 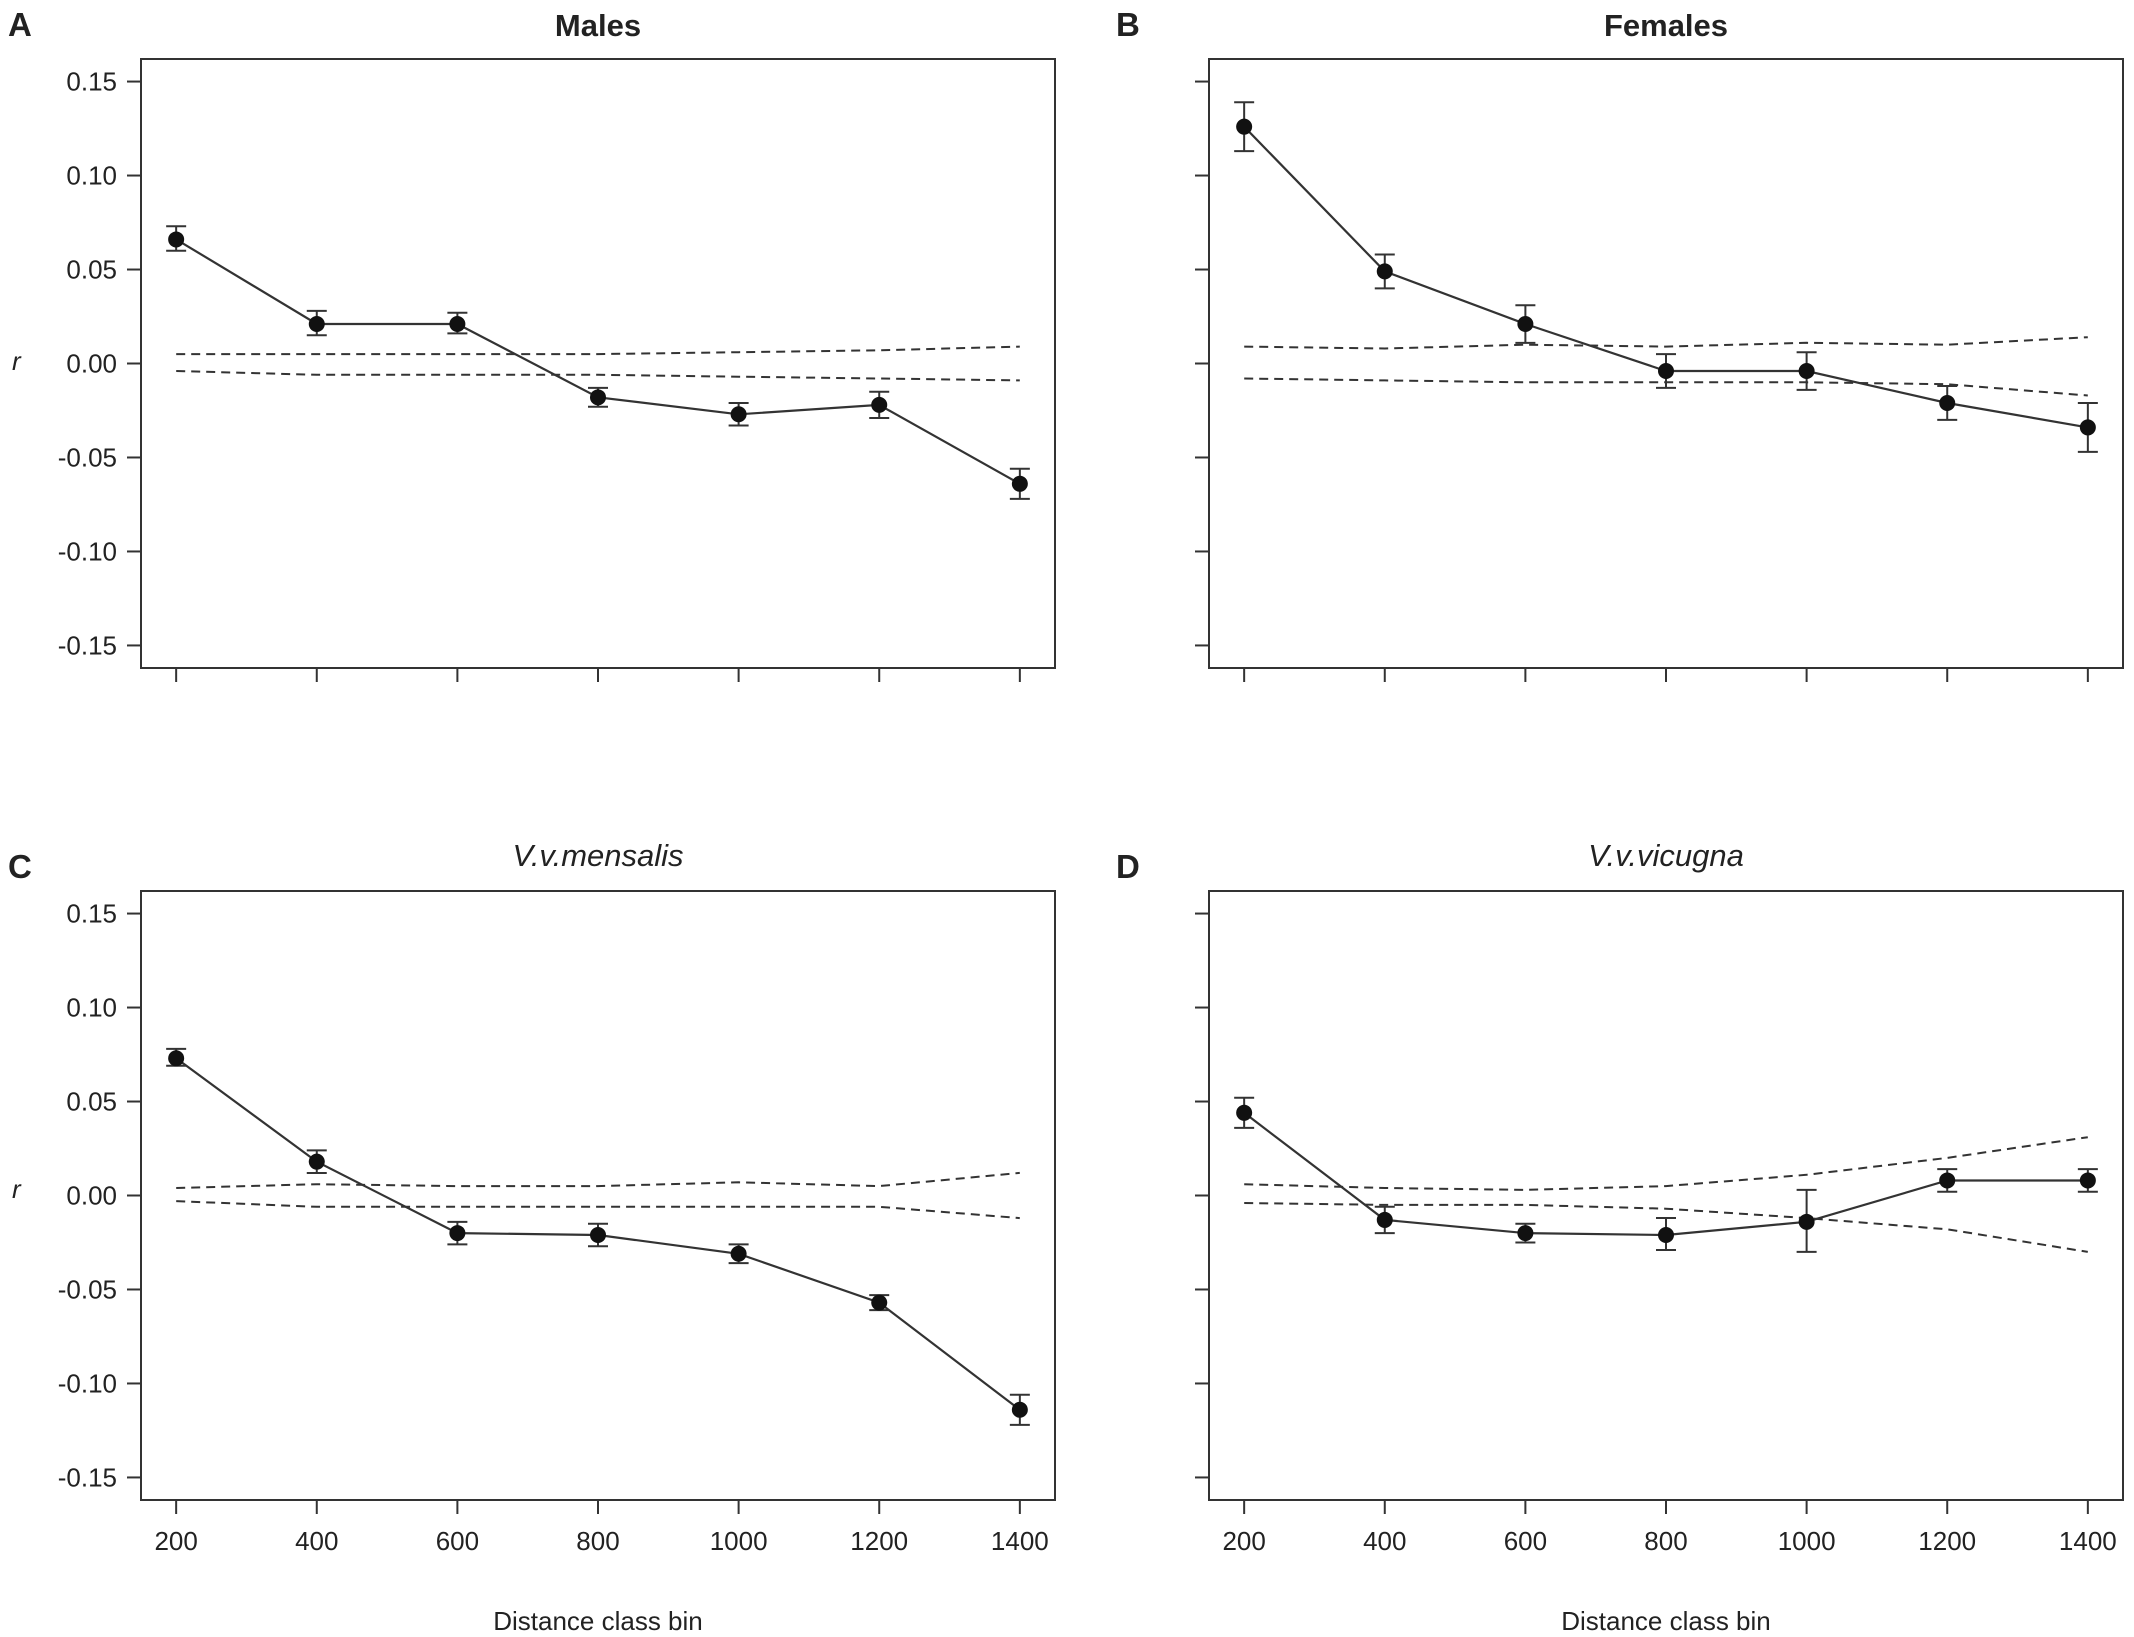 I want to click on panel-title-d: V.v.vicugna, so click(x=1666, y=855).